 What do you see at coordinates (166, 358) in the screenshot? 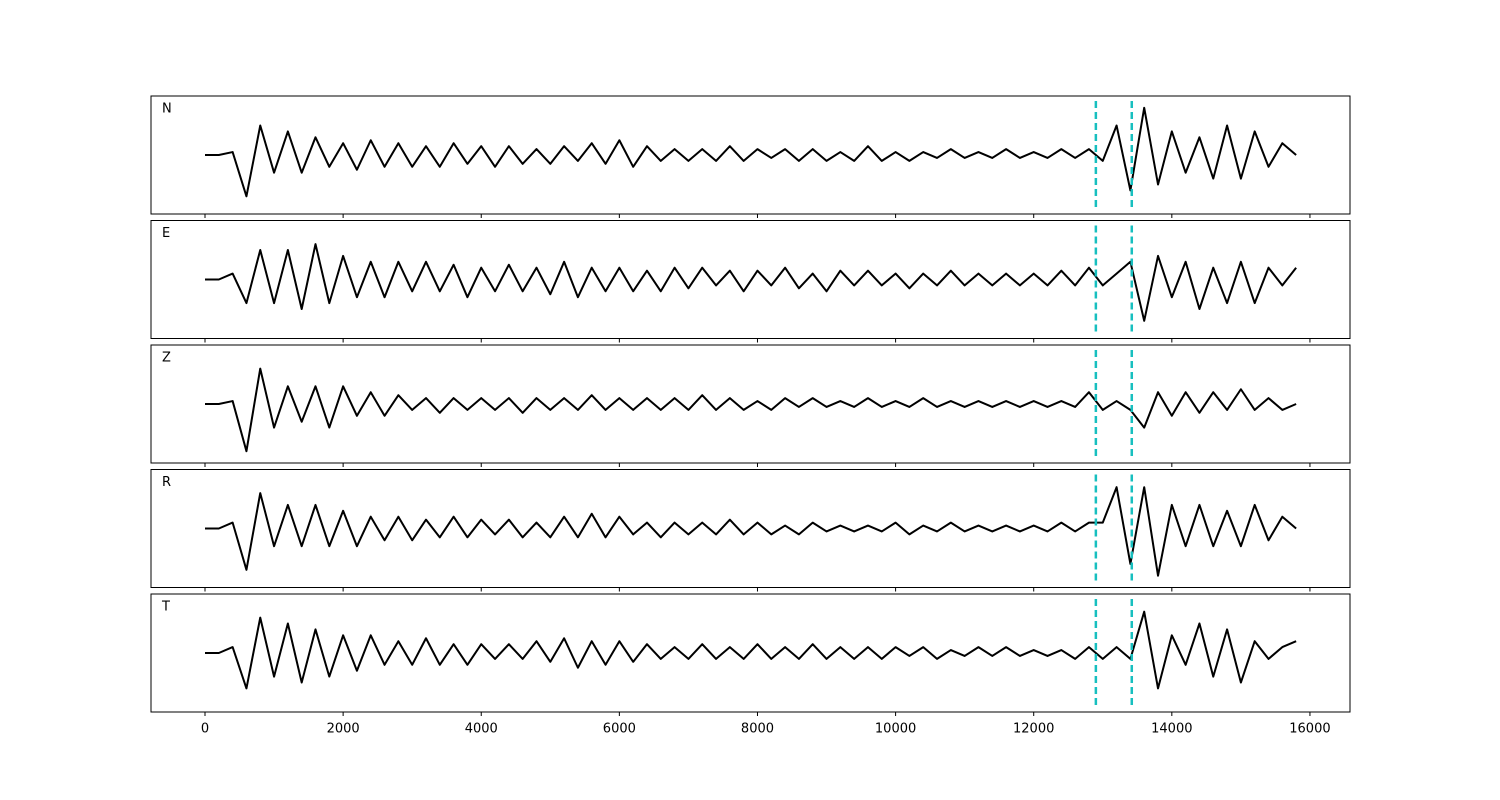
I see `panel-label: Z` at bounding box center [166, 358].